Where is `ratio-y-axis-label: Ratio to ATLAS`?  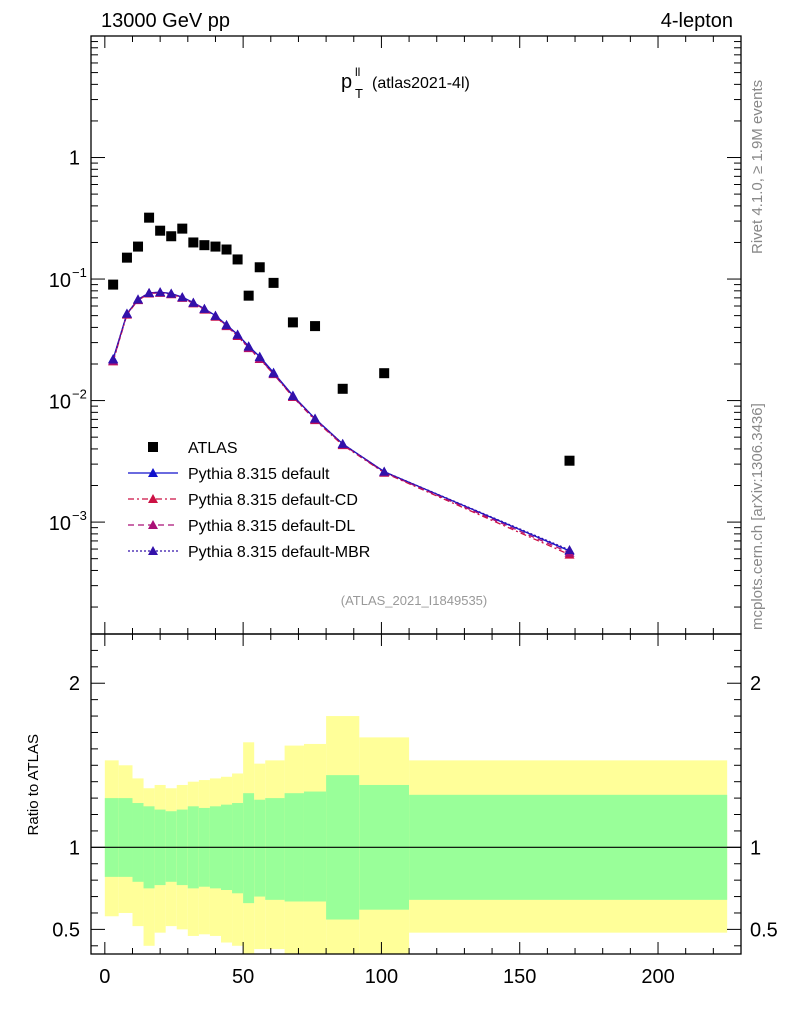 ratio-y-axis-label: Ratio to ATLAS is located at coordinates (33, 784).